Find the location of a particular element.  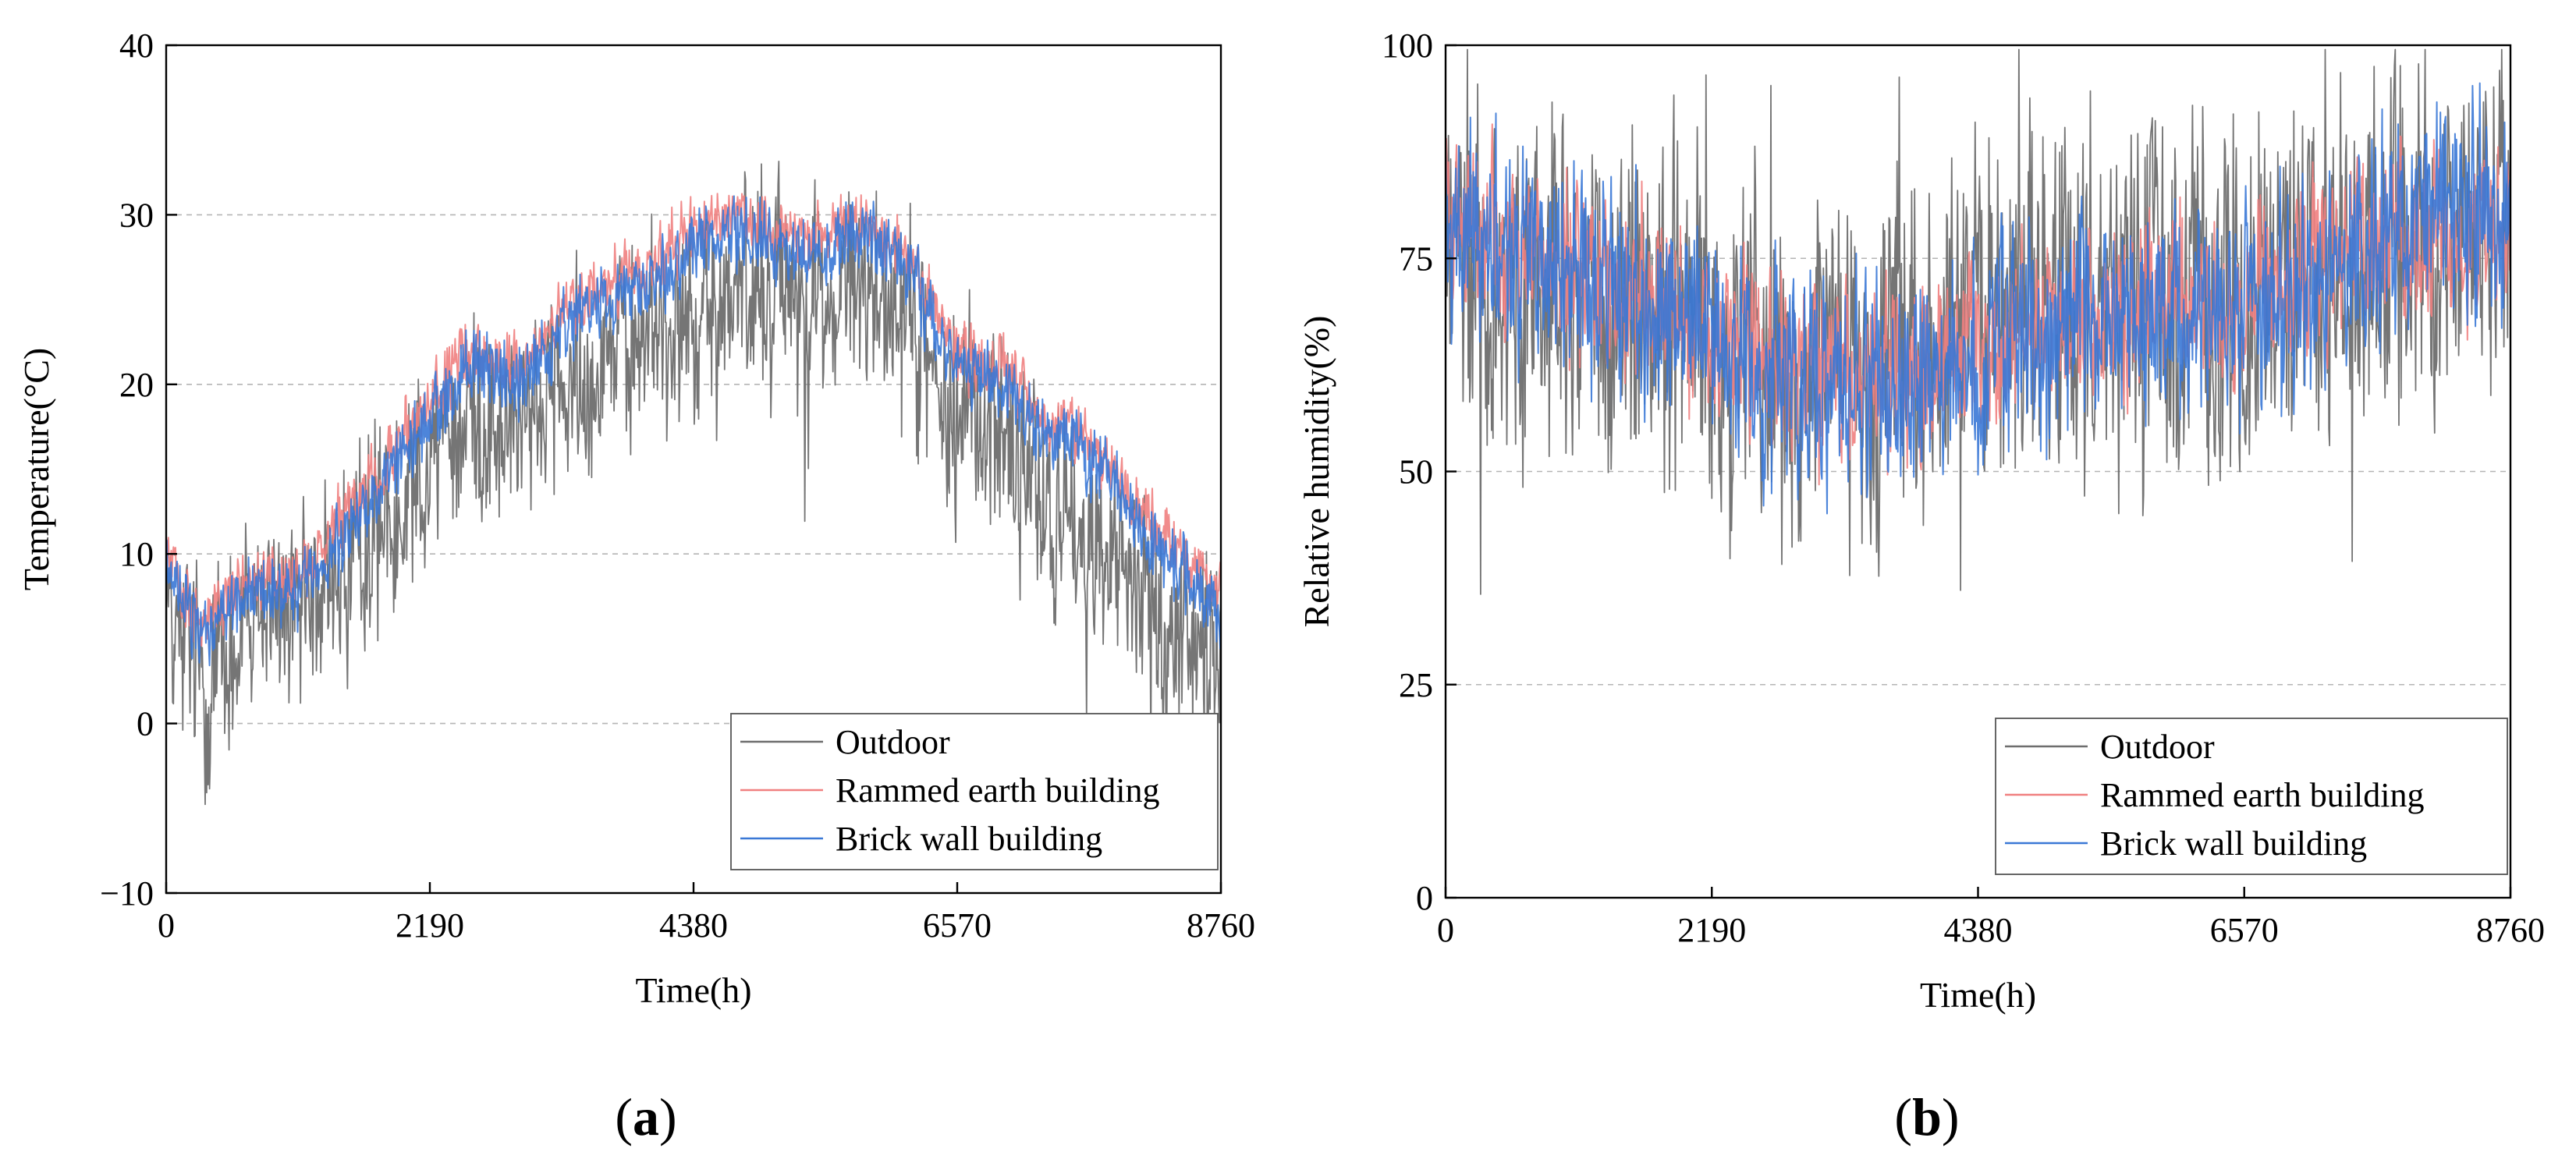

y-tick-label: 25 is located at coordinates (1416, 685).